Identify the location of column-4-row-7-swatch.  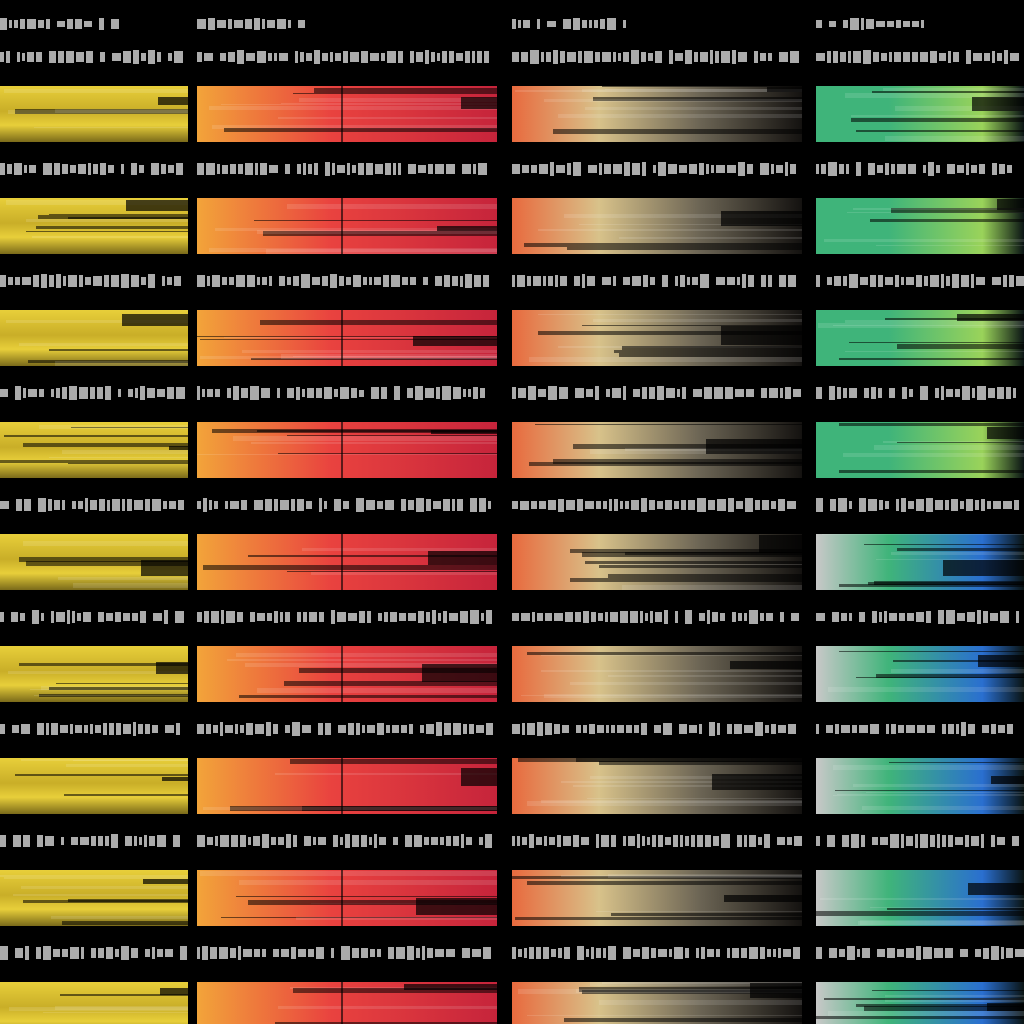
(920, 786).